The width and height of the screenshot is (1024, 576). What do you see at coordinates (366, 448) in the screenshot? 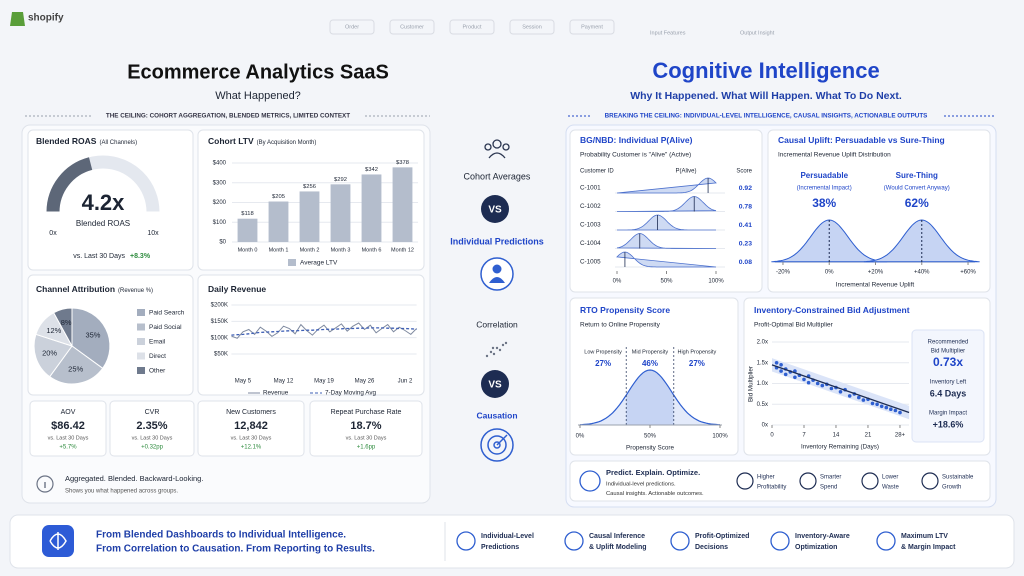
I see `kpi-change: +1.6pp` at bounding box center [366, 448].